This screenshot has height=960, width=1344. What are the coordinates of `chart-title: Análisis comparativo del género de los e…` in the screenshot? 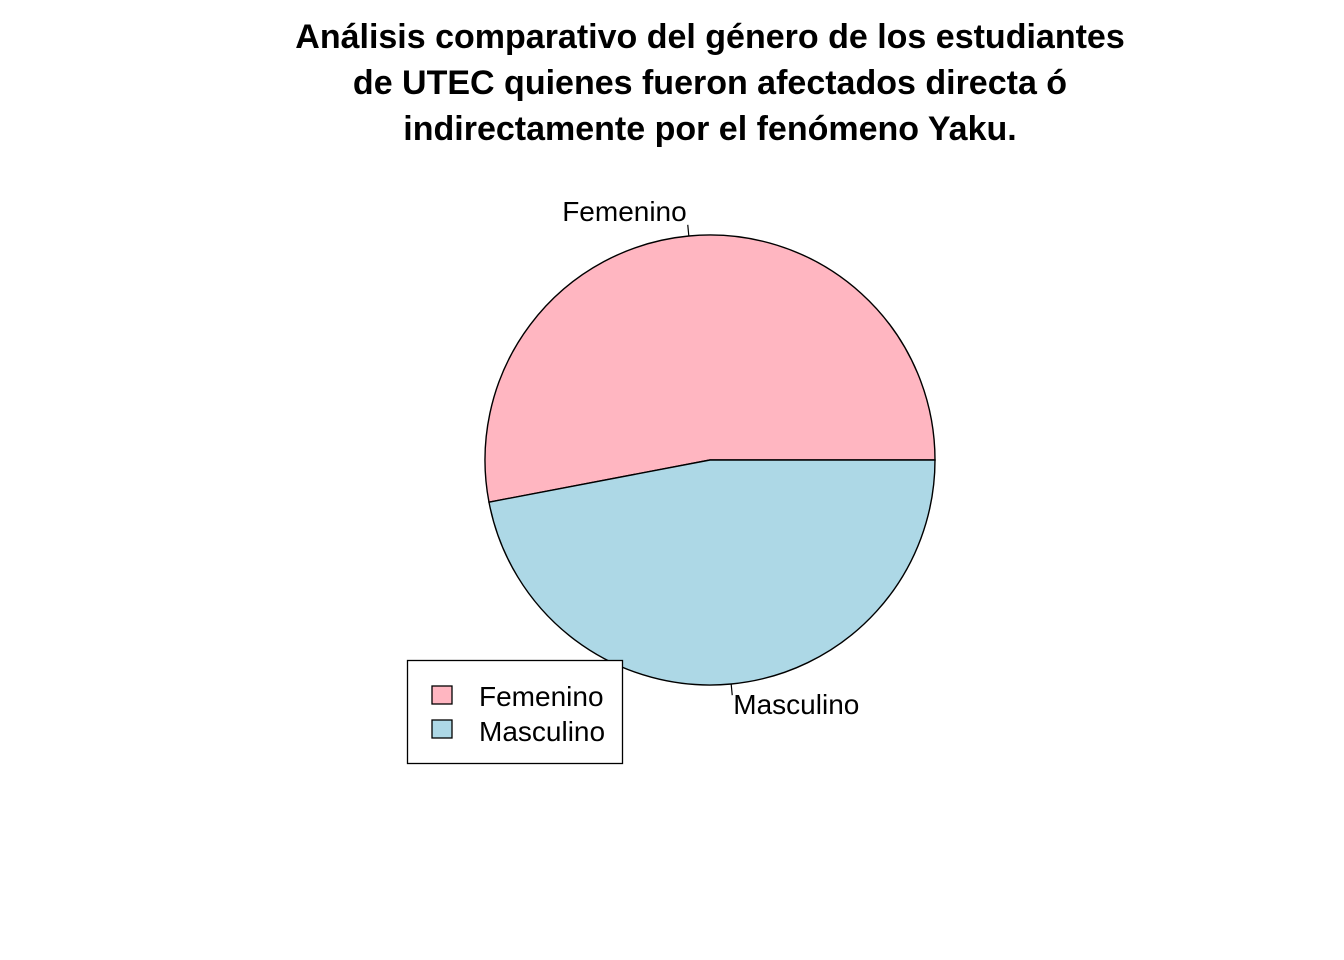 It's located at (710, 83).